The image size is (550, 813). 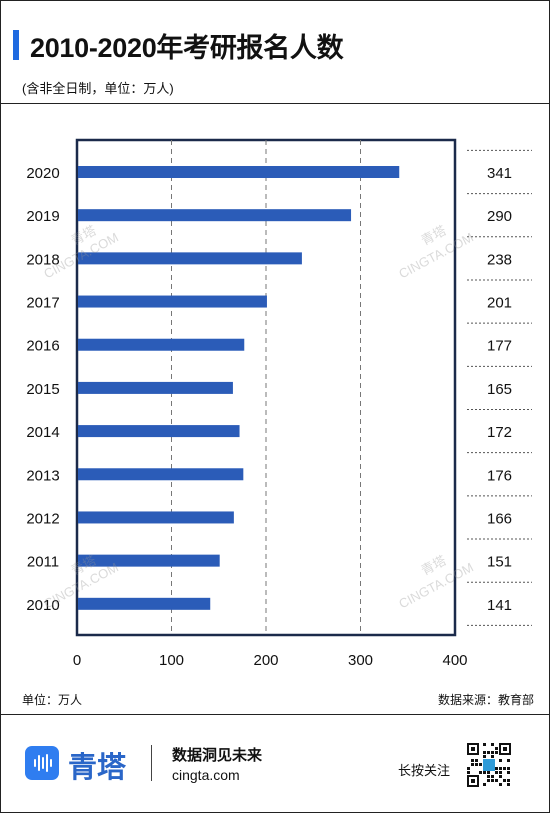 What do you see at coordinates (52, 700) in the screenshot?
I see `unit-note: 单位：万人` at bounding box center [52, 700].